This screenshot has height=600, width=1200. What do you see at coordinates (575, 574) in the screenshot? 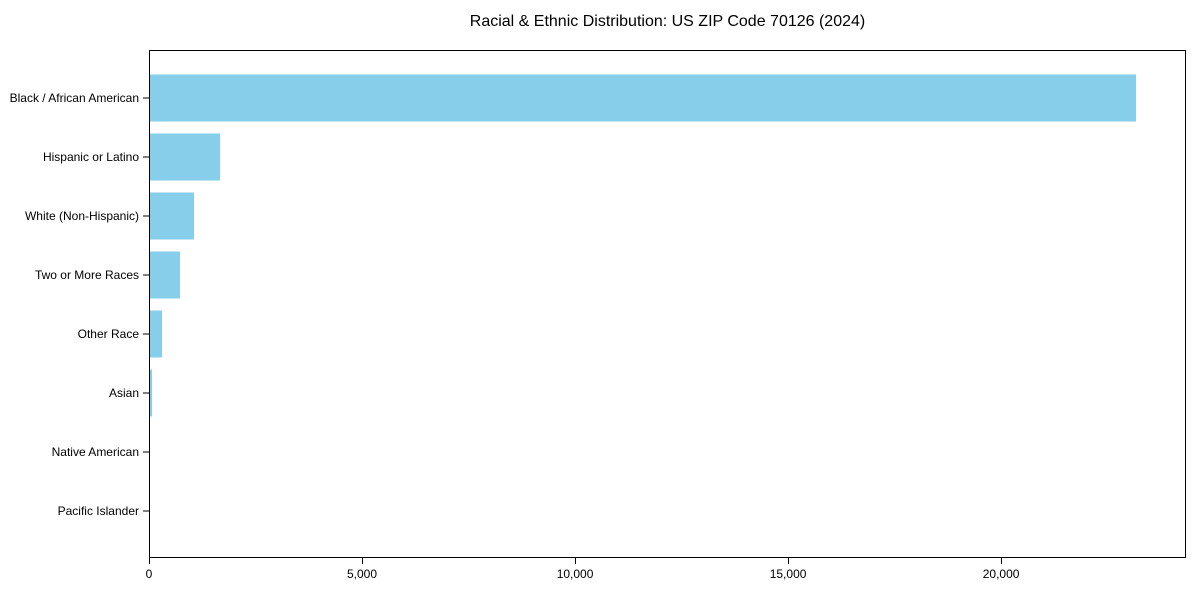
I see `x-axis-tick-label: 10,000` at bounding box center [575, 574].